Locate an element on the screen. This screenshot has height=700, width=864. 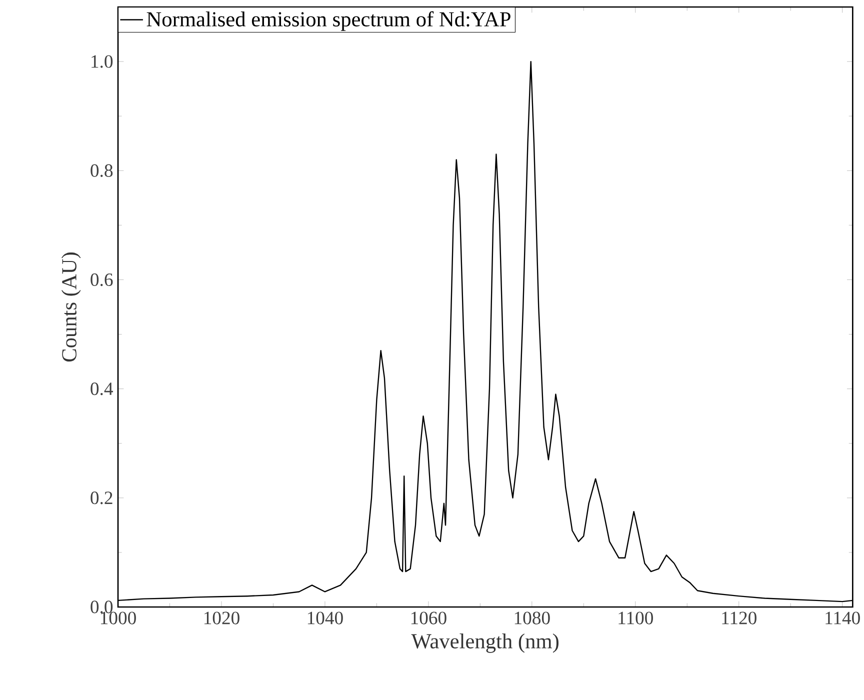
y-axis-title: Counts (AU) is located at coordinates (71, 307).